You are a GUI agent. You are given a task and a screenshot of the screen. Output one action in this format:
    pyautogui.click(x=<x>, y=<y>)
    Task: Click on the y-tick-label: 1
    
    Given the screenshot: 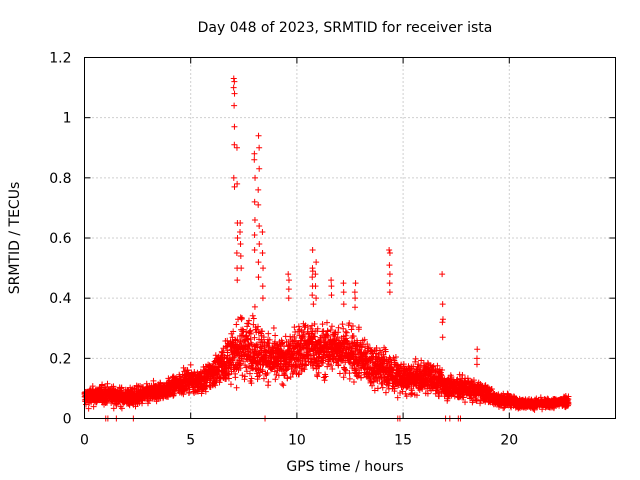 What is the action you would take?
    pyautogui.click(x=67, y=119)
    